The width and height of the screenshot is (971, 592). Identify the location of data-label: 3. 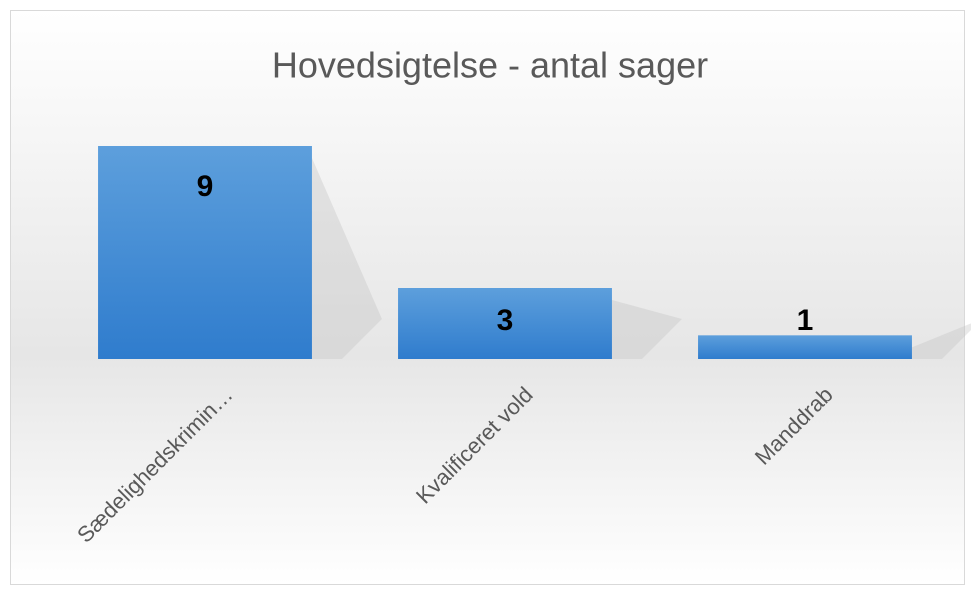
(505, 320).